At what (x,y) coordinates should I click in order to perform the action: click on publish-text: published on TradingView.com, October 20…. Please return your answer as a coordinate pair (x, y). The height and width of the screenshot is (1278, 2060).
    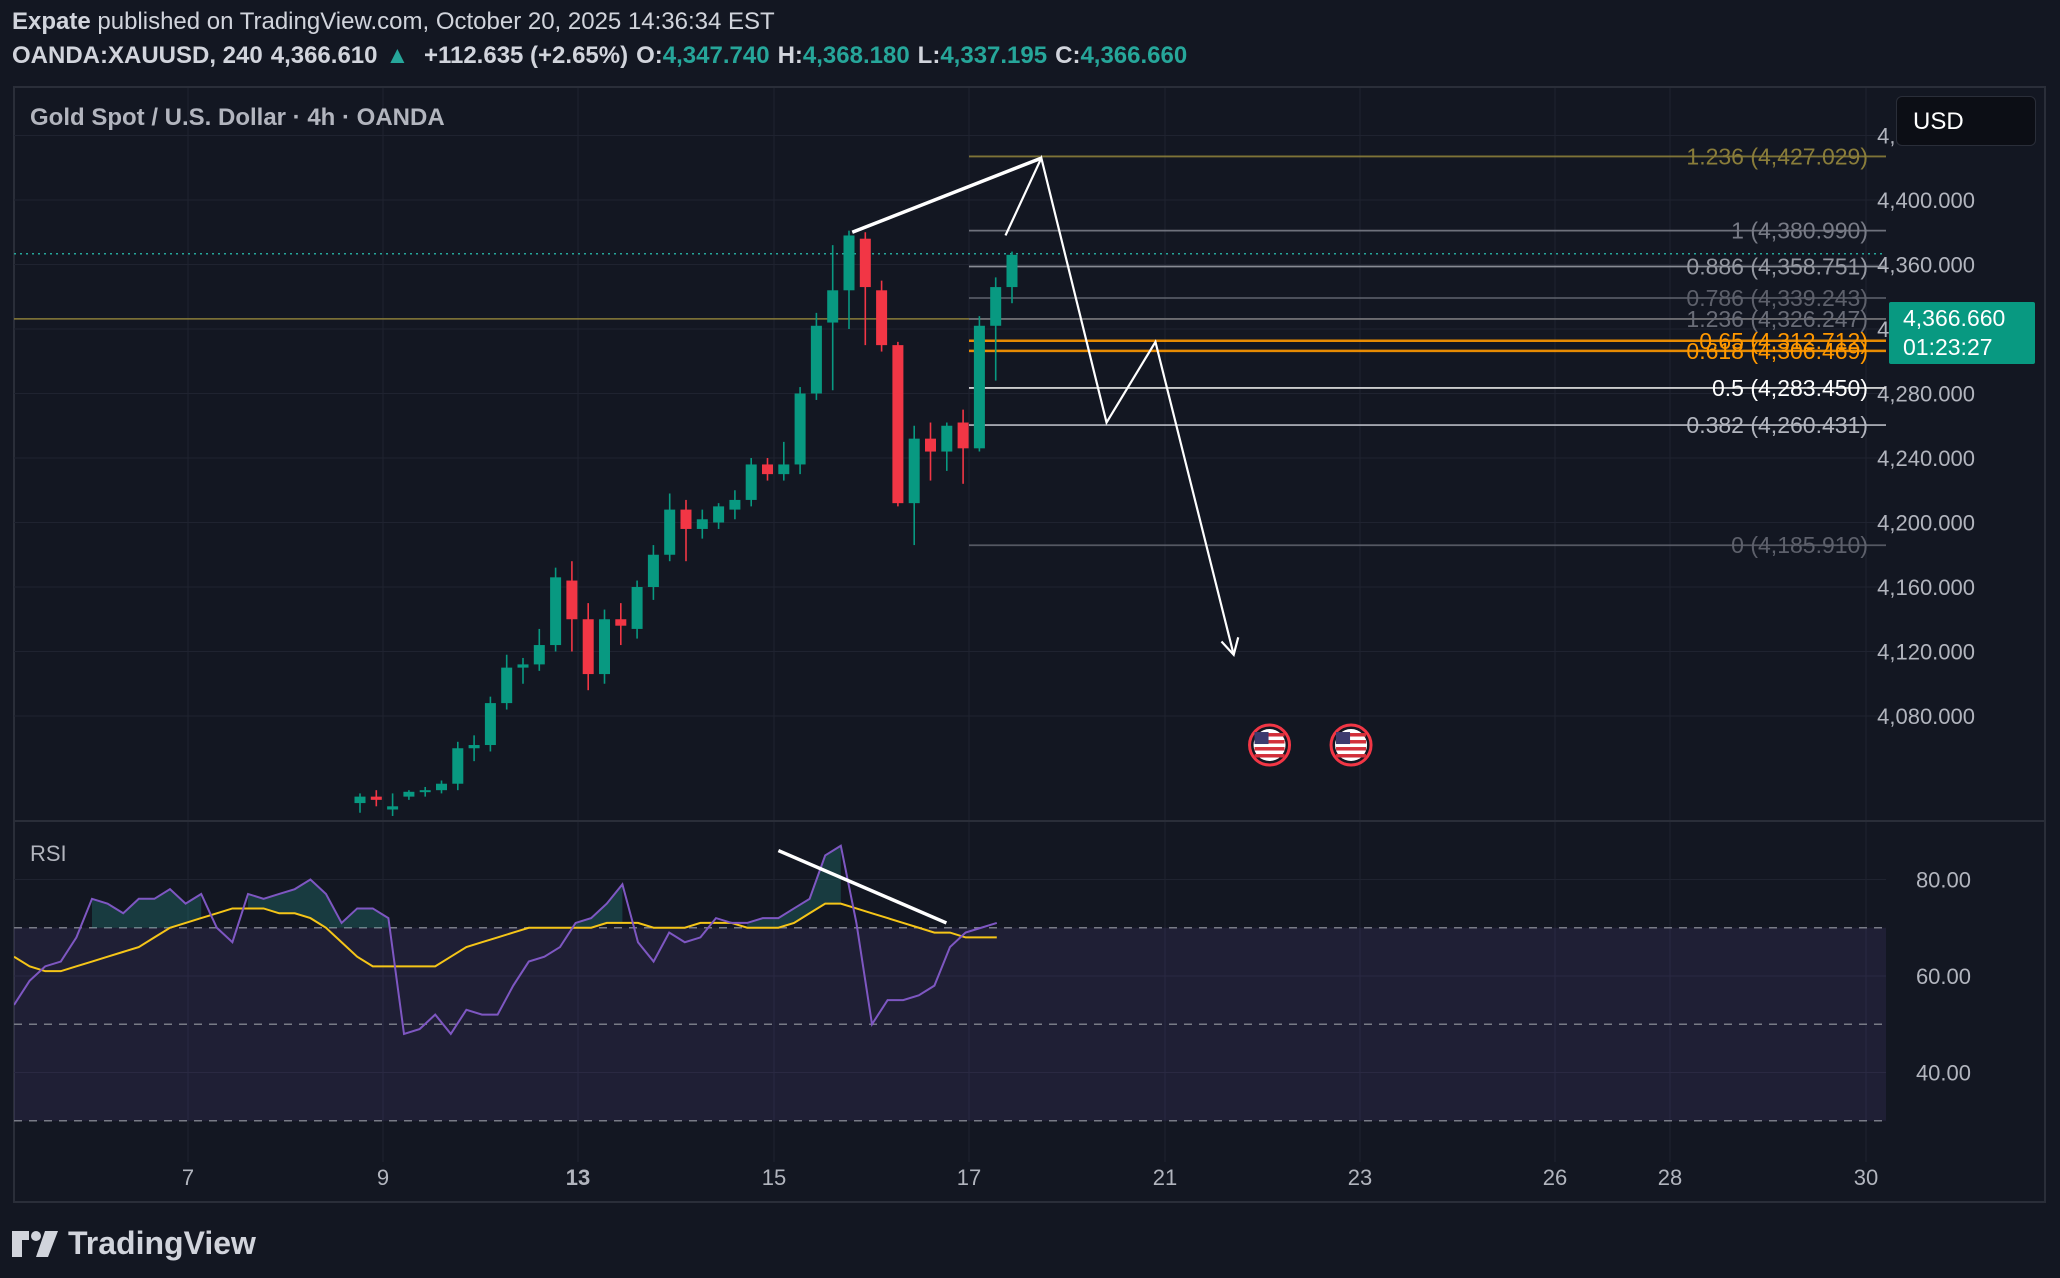
    Looking at the image, I should click on (436, 21).